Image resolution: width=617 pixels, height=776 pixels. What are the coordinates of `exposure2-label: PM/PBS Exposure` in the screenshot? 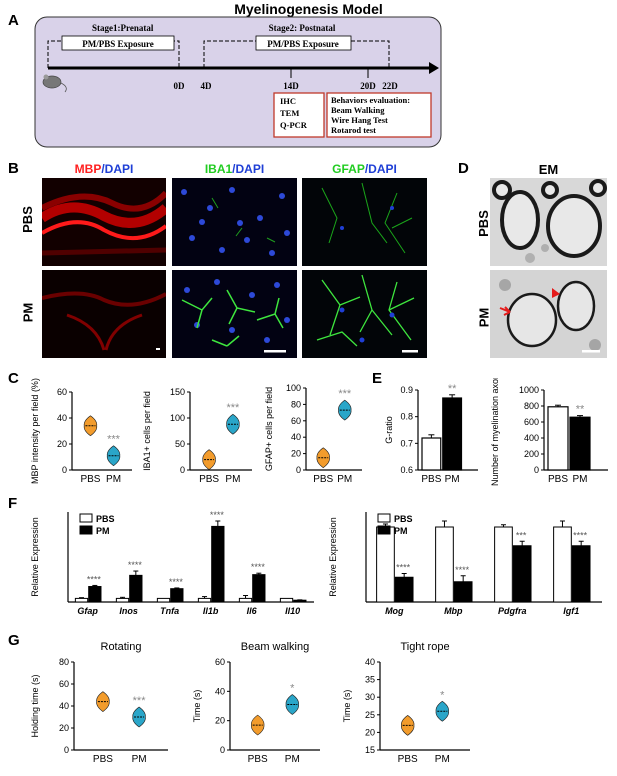 It's located at (303, 44).